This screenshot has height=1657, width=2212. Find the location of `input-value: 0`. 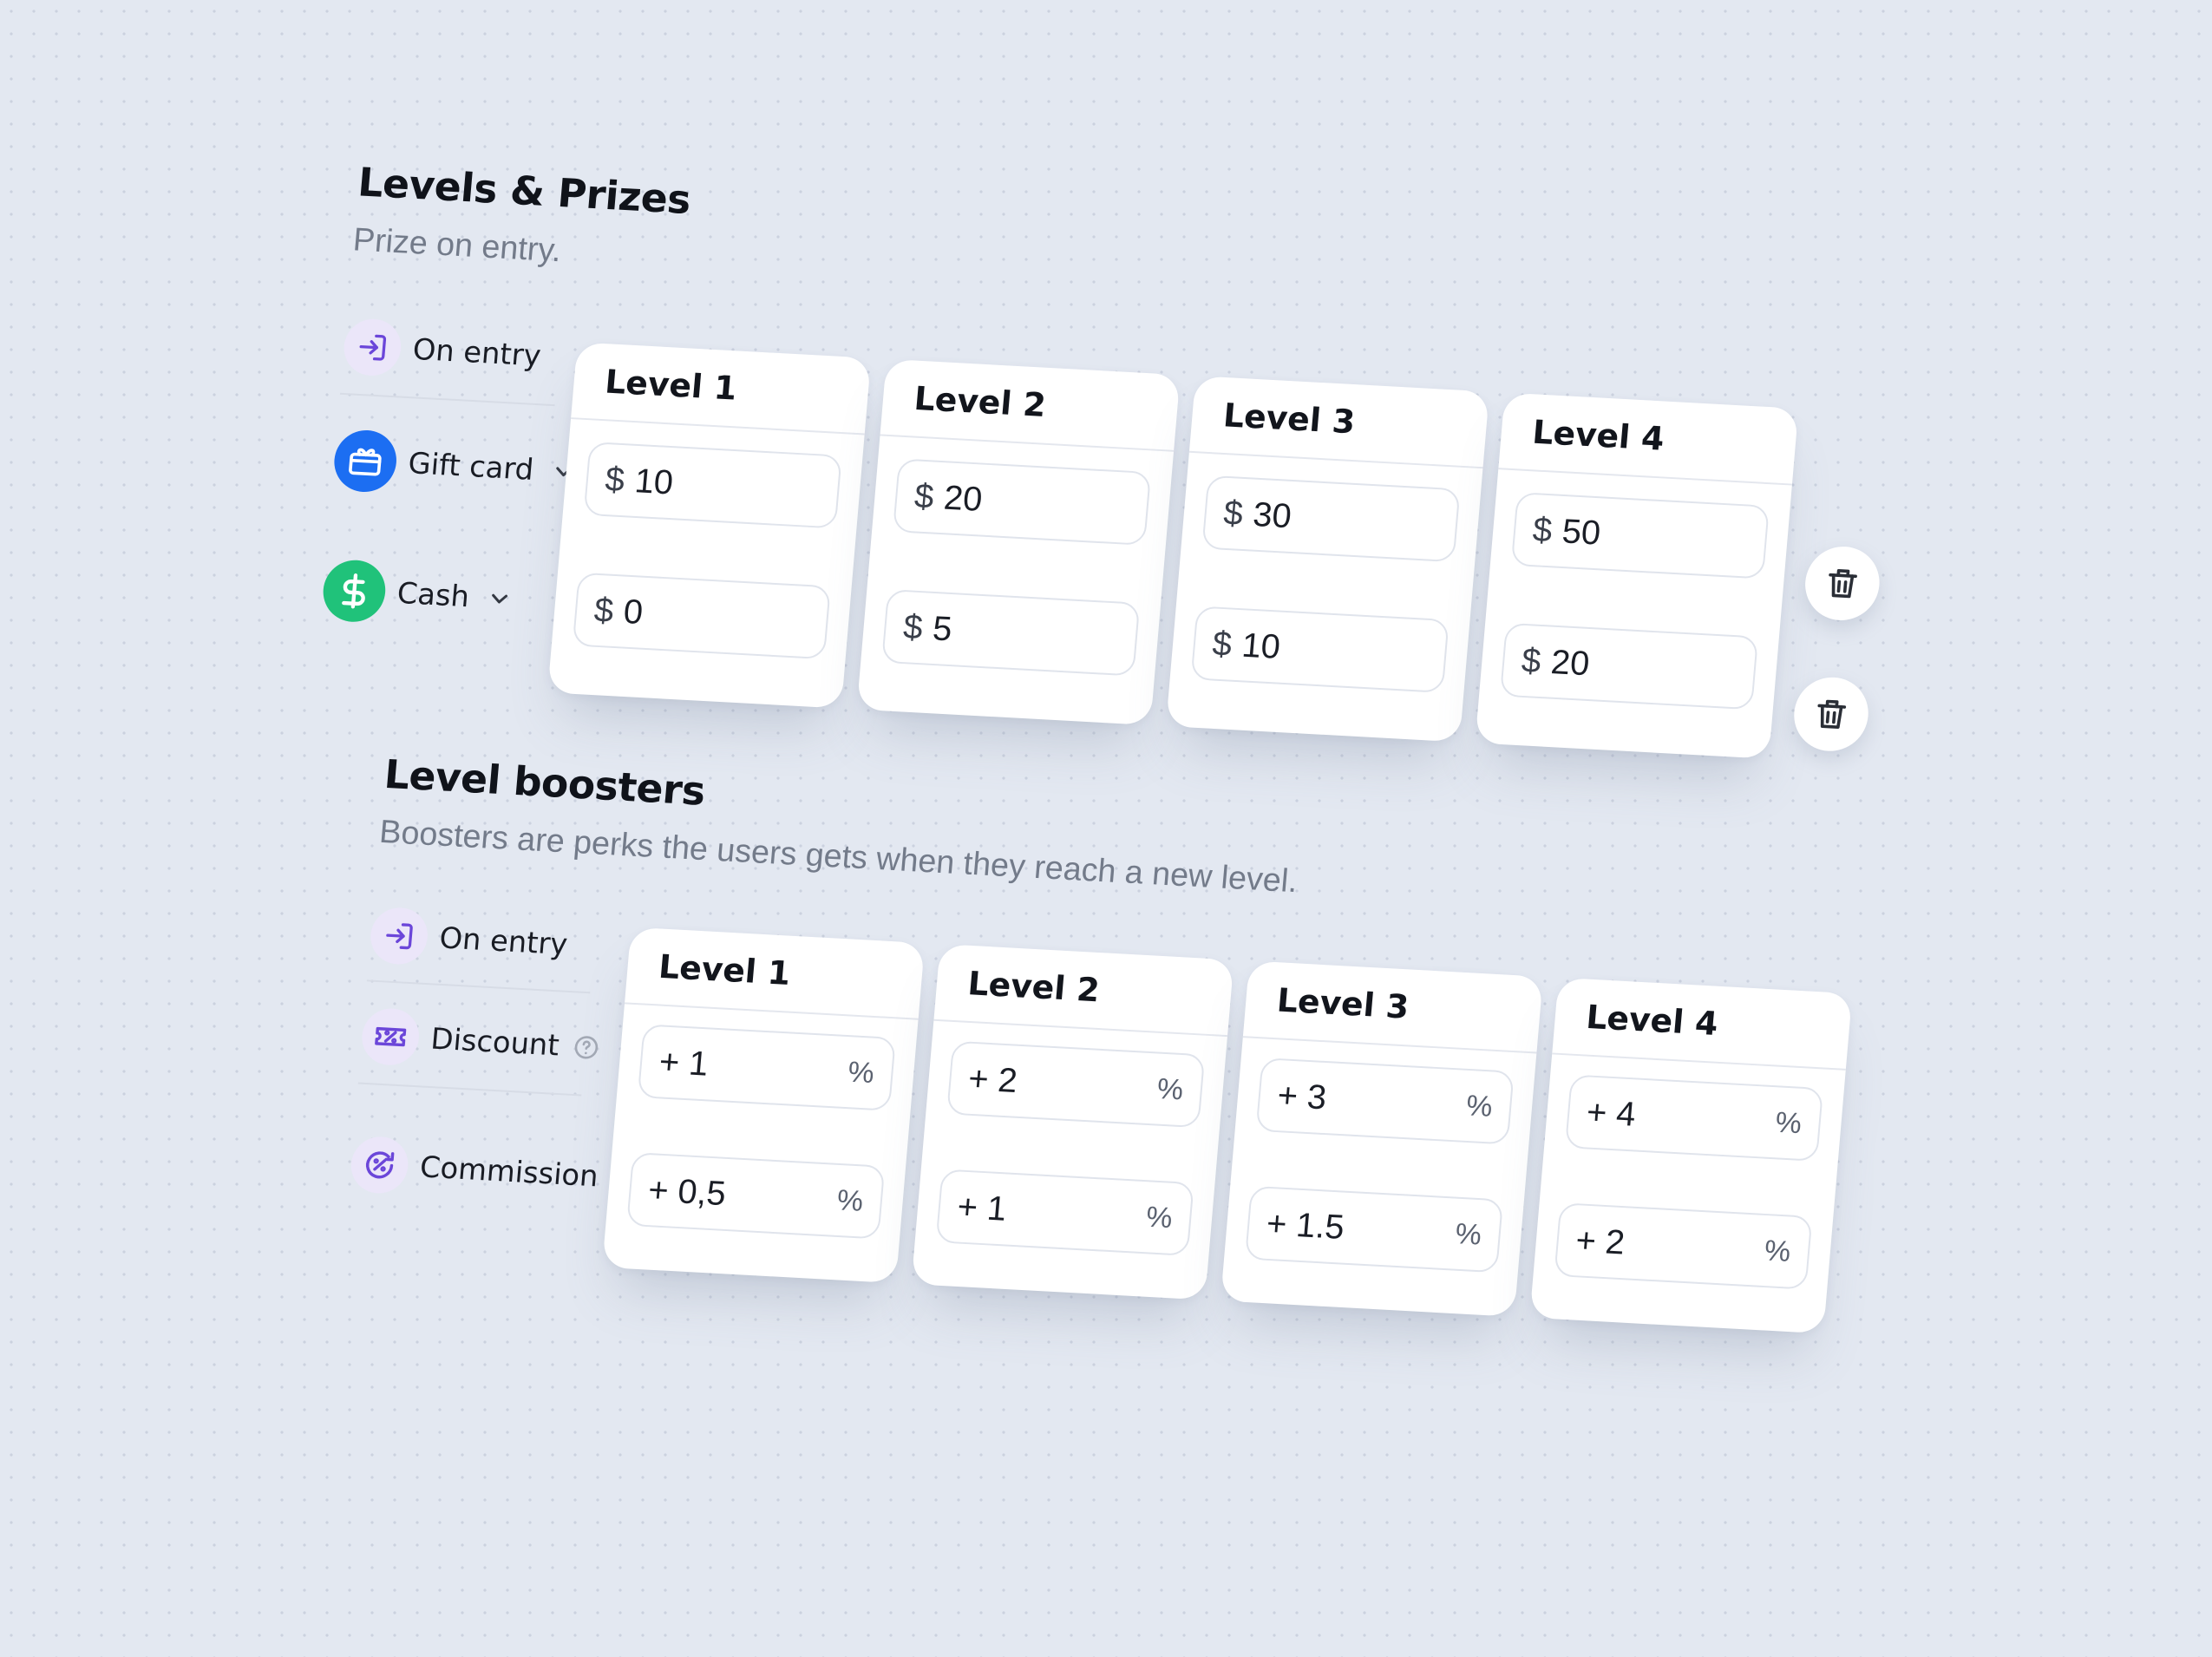

input-value: 0 is located at coordinates (633, 612).